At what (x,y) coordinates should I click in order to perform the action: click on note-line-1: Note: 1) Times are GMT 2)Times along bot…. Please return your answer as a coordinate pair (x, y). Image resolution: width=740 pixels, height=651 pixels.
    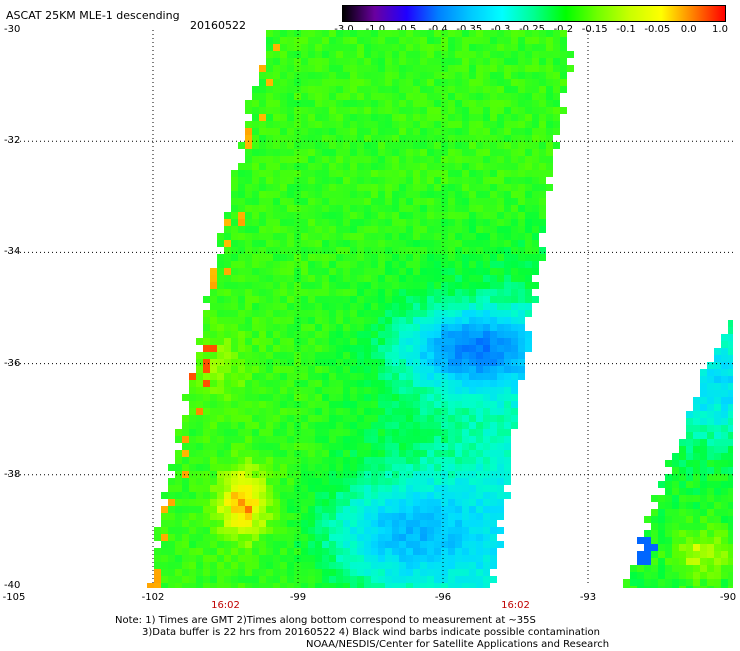
    Looking at the image, I should click on (325, 620).